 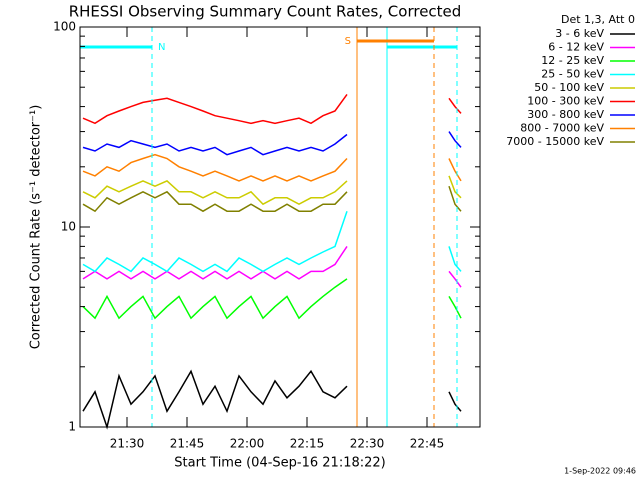 I want to click on legend-label: 7000 - 15000 keV, so click(x=555, y=141).